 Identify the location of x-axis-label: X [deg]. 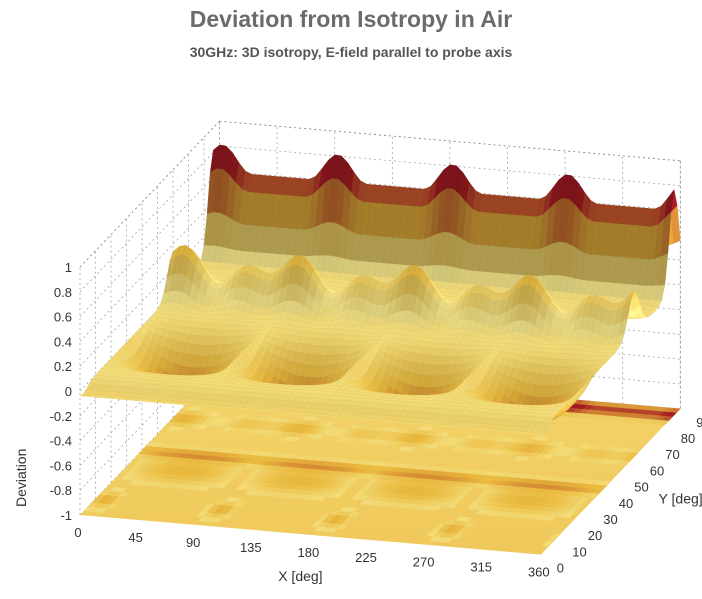
(300, 576).